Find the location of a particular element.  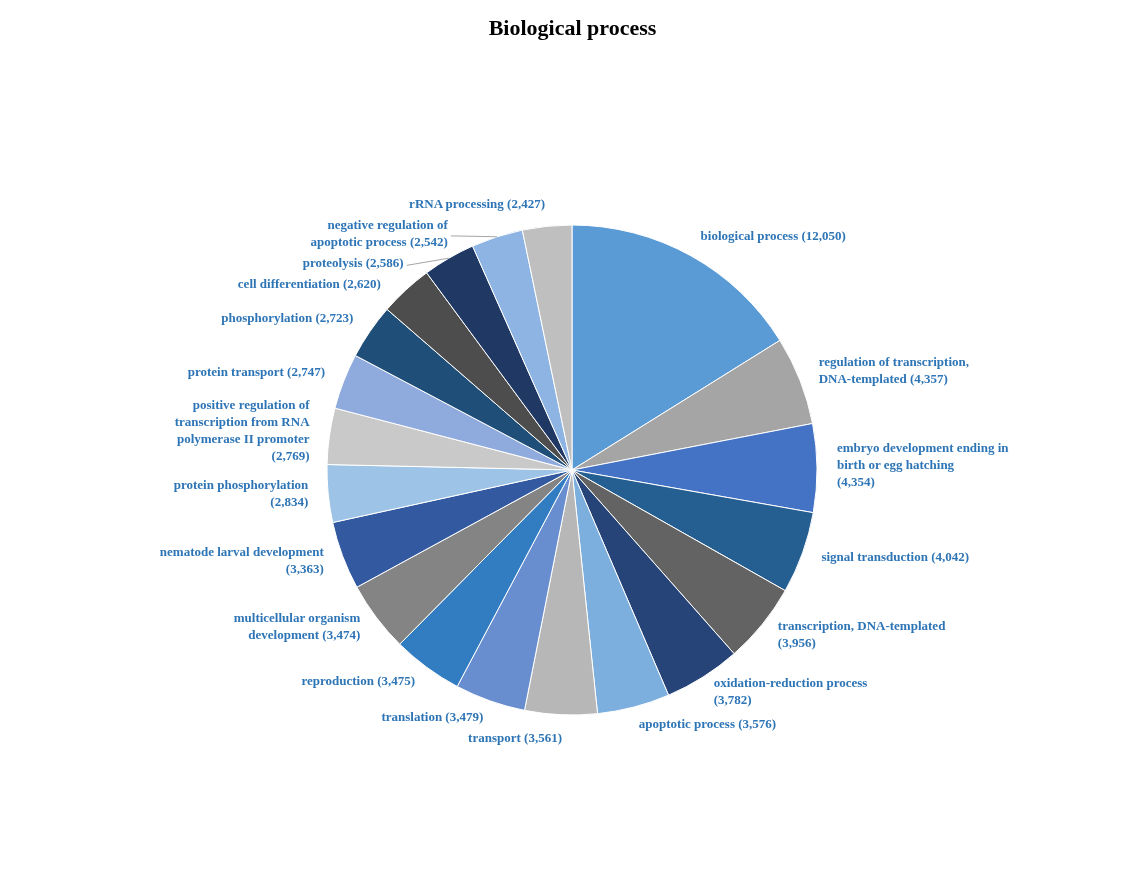

slice-label: negative regulation of apoptotic process (2,542) is located at coordinates (379, 232).